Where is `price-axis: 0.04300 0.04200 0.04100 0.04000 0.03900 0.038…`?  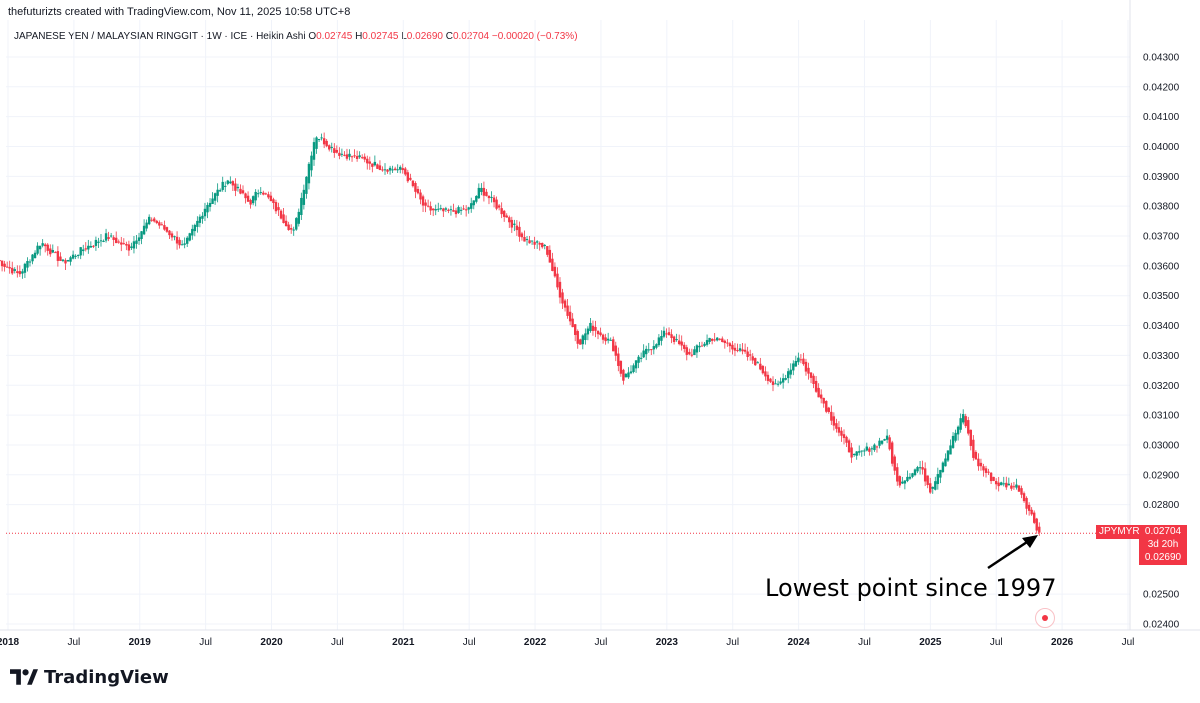 price-axis: 0.04300 0.04200 0.04100 0.04000 0.03900 0.038… is located at coordinates (1161, 341).